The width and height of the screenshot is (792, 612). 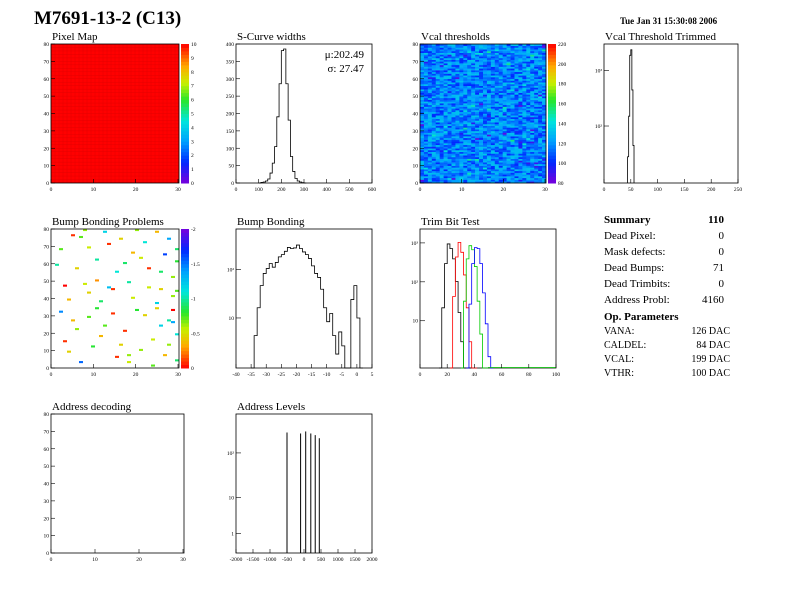 I want to click on x-tick-label: 30, so click(x=183, y=560).